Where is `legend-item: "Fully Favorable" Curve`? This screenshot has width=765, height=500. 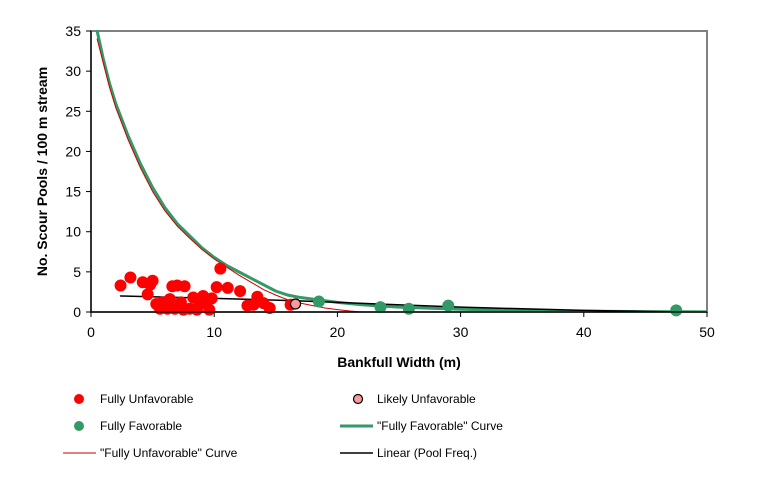
legend-item: "Fully Favorable" Curve is located at coordinates (421, 426).